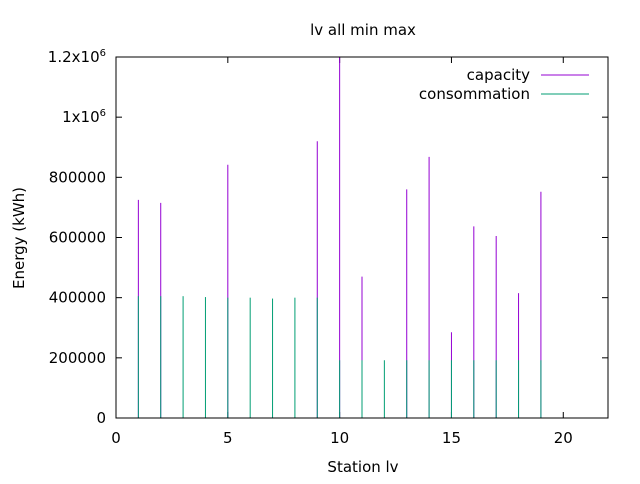 The image size is (640, 484). Describe the element at coordinates (563, 438) in the screenshot. I see `x-tick-label: 20` at that location.